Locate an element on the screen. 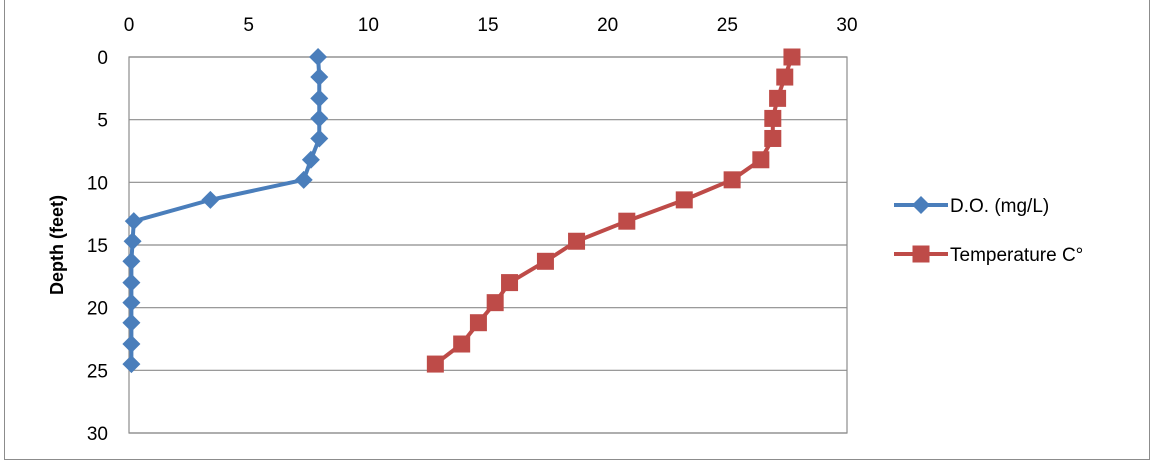 This screenshot has width=1152, height=462. y-tick-label: 30 is located at coordinates (97, 434).